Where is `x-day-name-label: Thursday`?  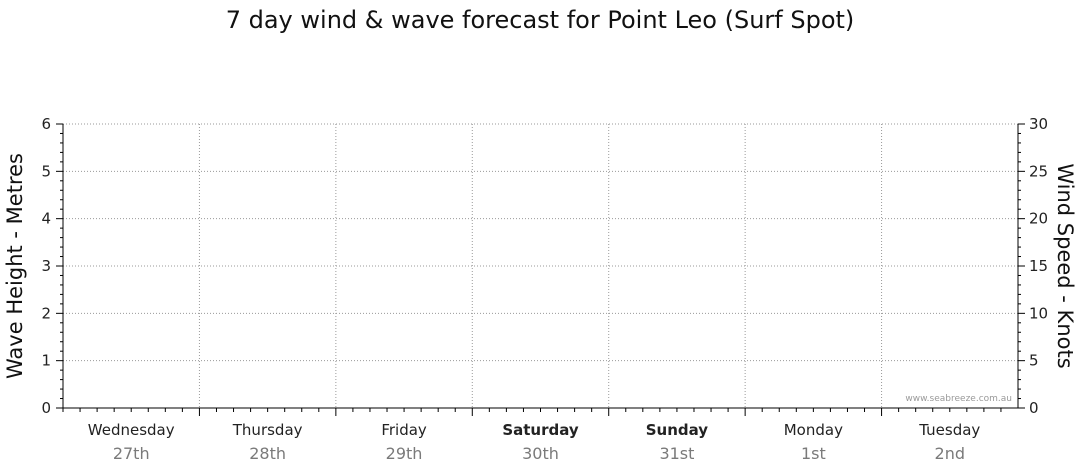
x-day-name-label: Thursday is located at coordinates (267, 430).